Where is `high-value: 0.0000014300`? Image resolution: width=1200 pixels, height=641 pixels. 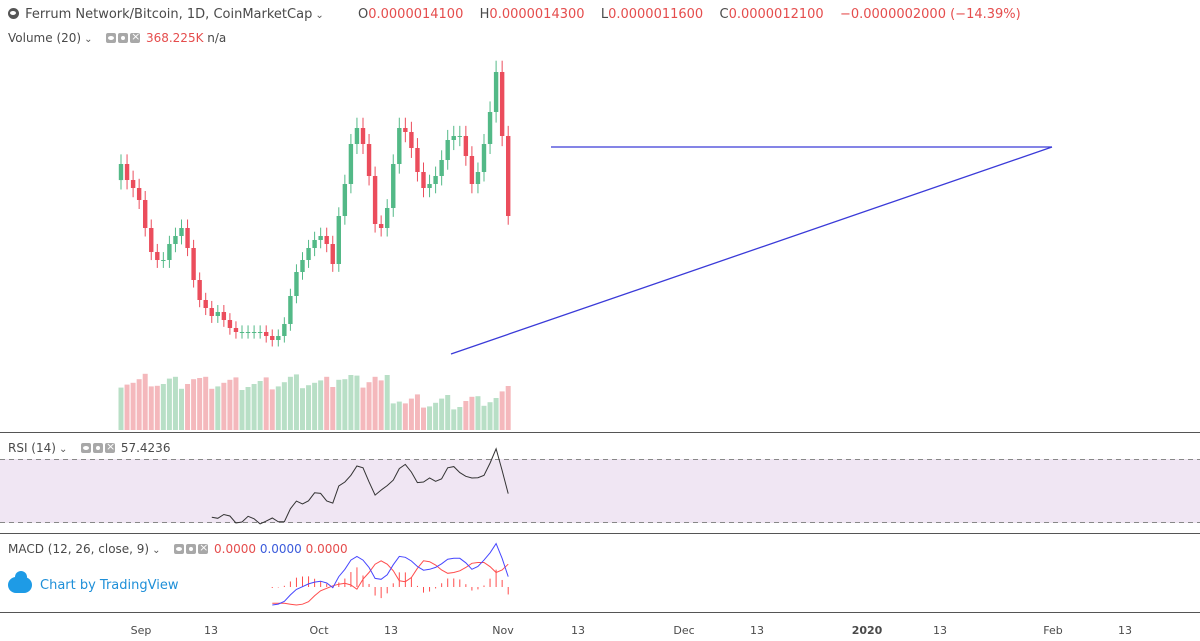
high-value: 0.0000014300 is located at coordinates (537, 14).